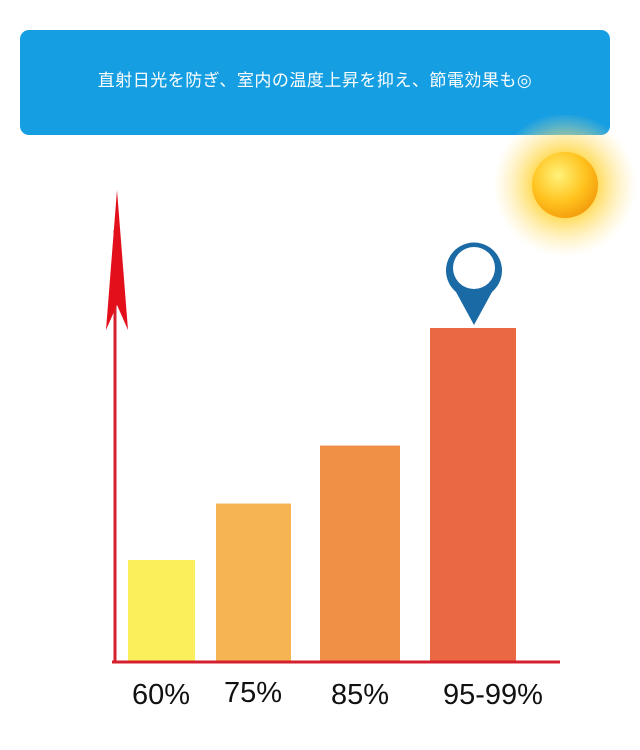 The width and height of the screenshot is (640, 750). I want to click on y-axis-arrowhead, so click(117, 260).